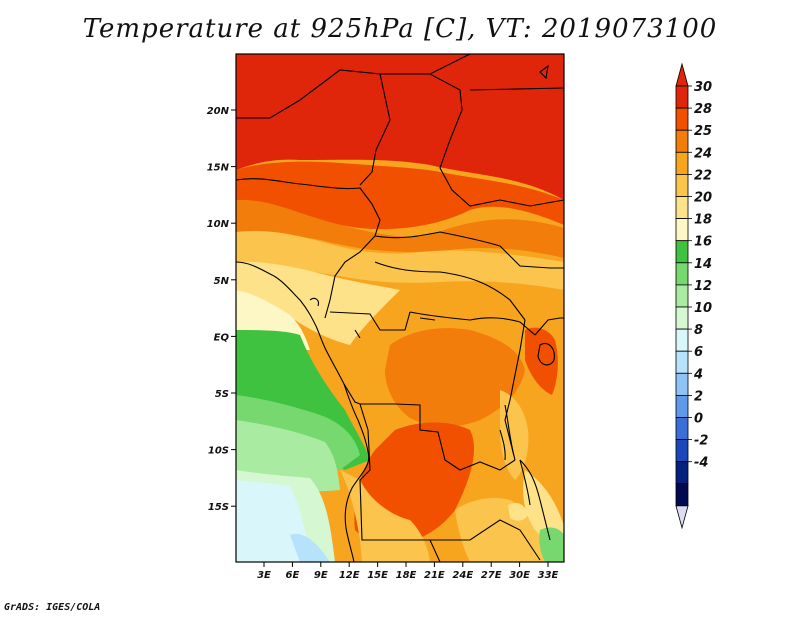 The width and height of the screenshot is (800, 618). I want to click on lon-label: 18E, so click(406, 575).